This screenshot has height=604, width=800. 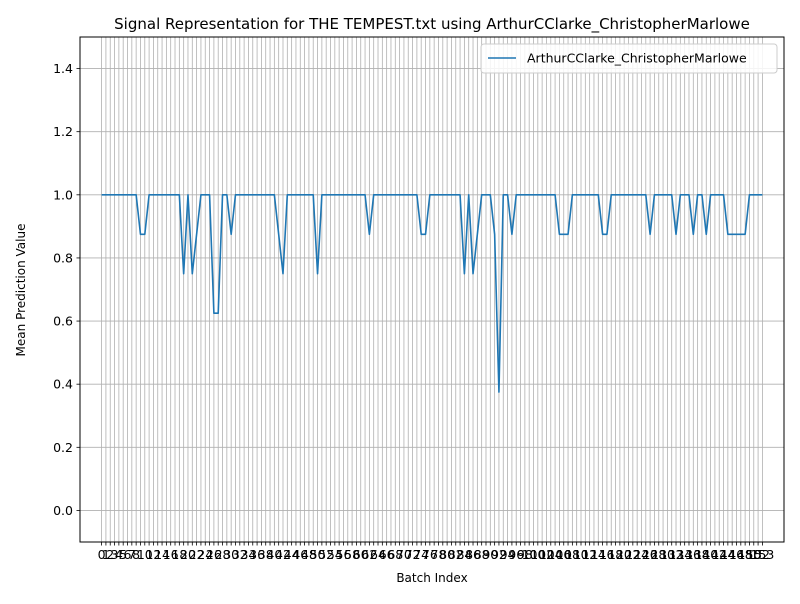 What do you see at coordinates (525, 554) in the screenshot?
I see `x-tick-label-overlap: 98` at bounding box center [525, 554].